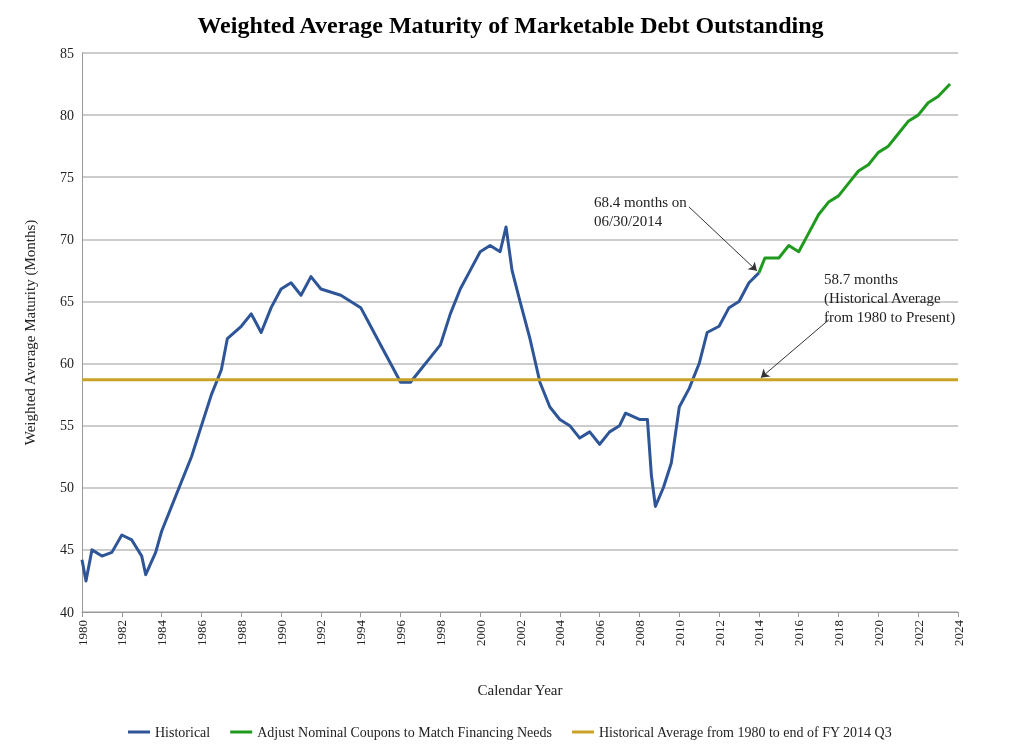  Describe the element at coordinates (67, 301) in the screenshot. I see `y-tick-label: 65` at that location.